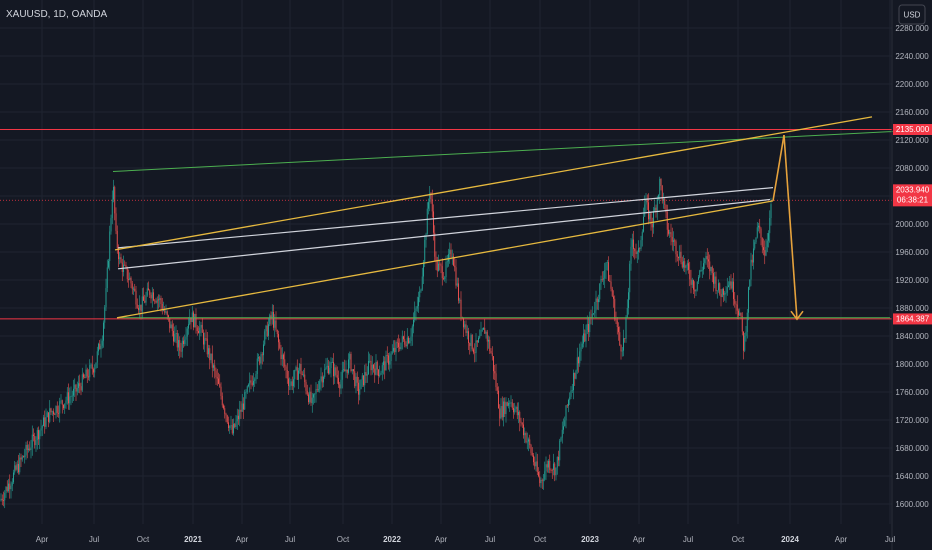 The height and width of the screenshot is (550, 932). Describe the element at coordinates (912, 14) in the screenshot. I see `currency-button` at that location.